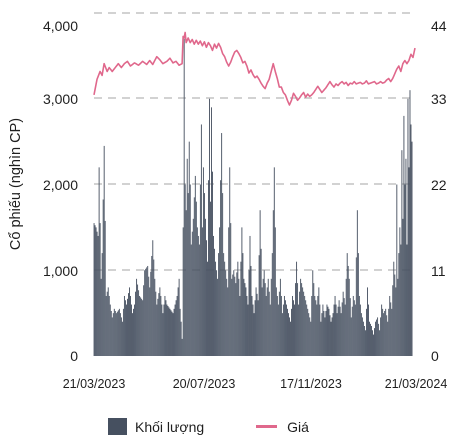 This screenshot has width=451, height=438. Describe the element at coordinates (438, 271) in the screenshot. I see `y-right-tick-11: 11` at that location.